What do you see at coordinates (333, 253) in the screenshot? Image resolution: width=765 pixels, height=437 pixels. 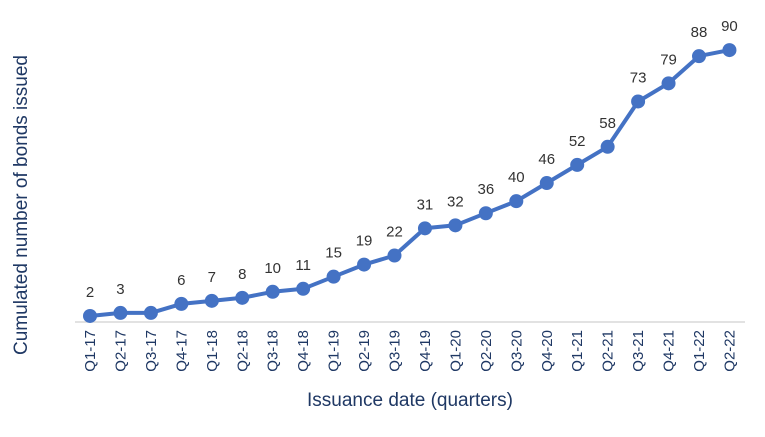 I see `data-label: 15` at bounding box center [333, 253].